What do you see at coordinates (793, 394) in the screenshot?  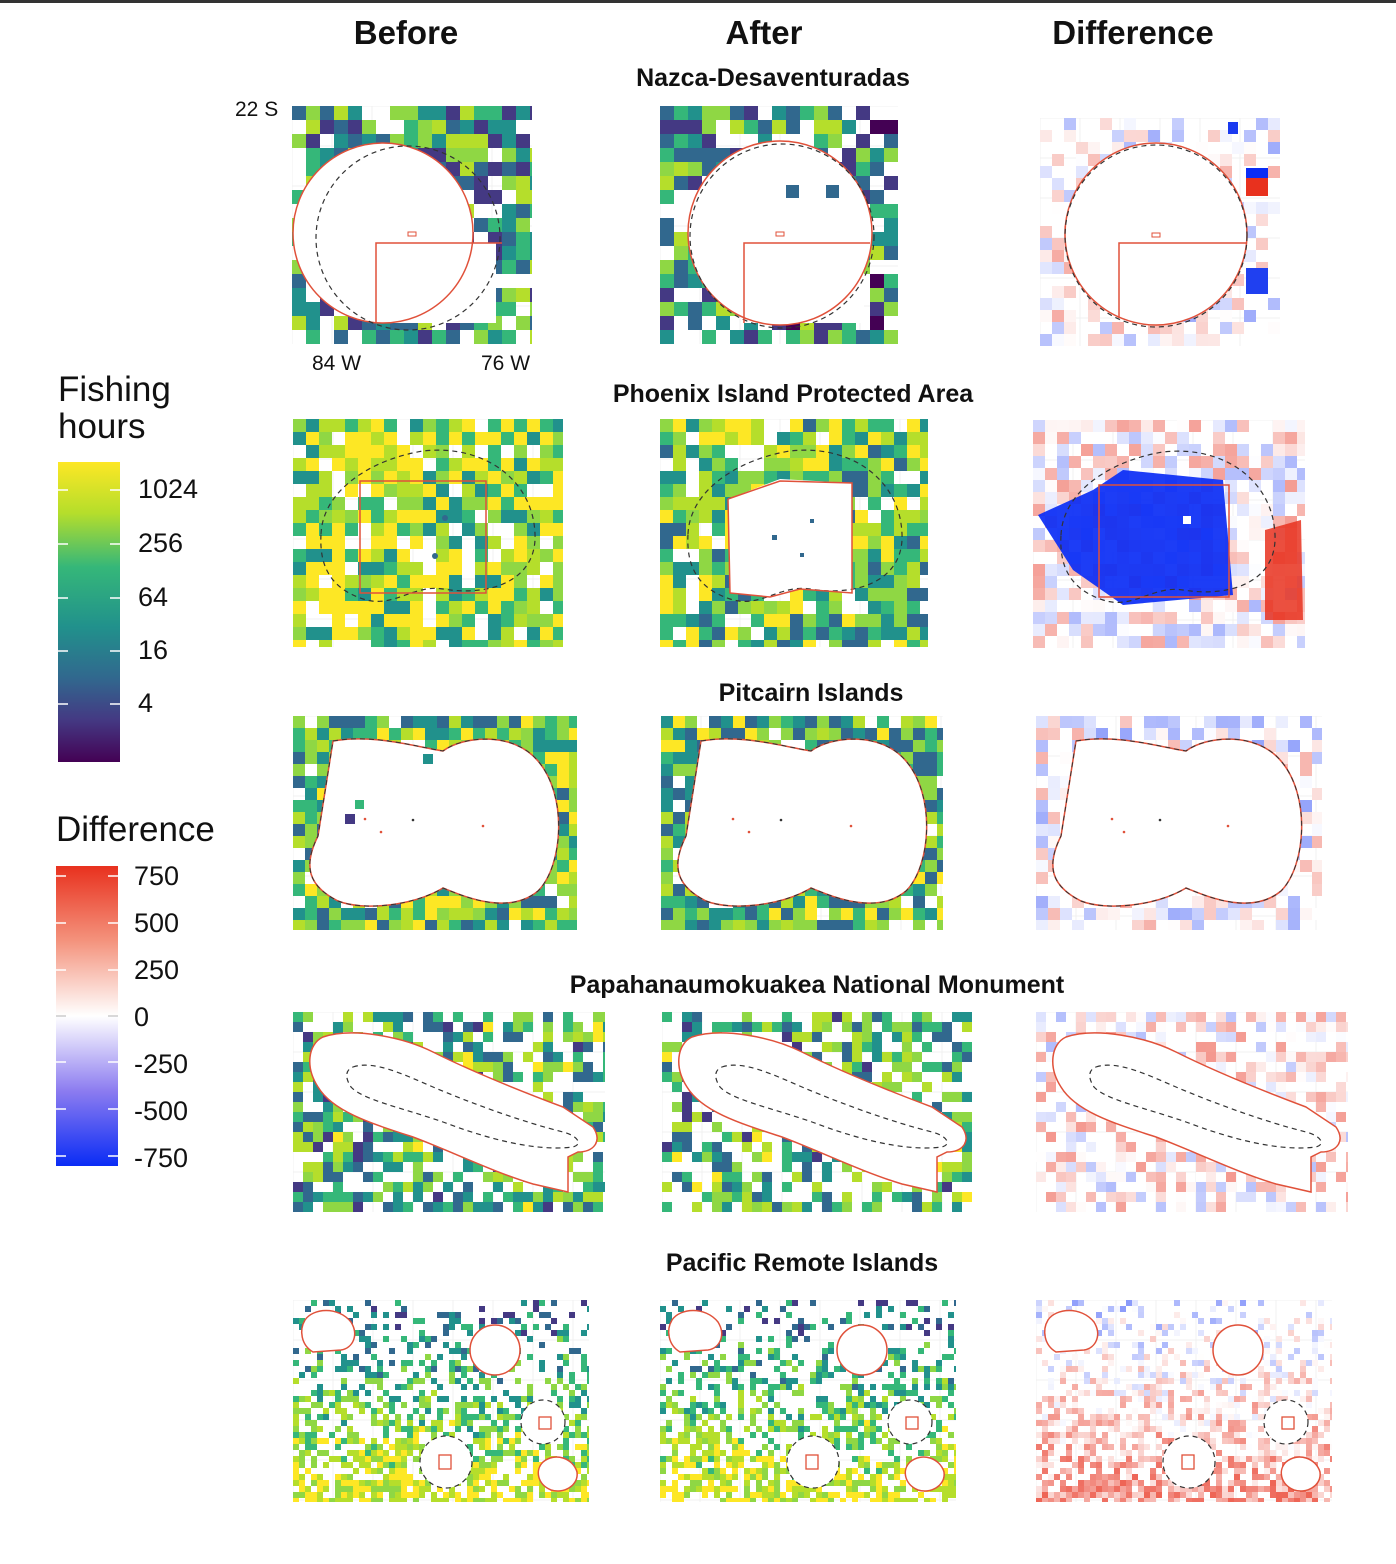 I see `row-title-phoenix: Phoenix Island Protected Area` at bounding box center [793, 394].